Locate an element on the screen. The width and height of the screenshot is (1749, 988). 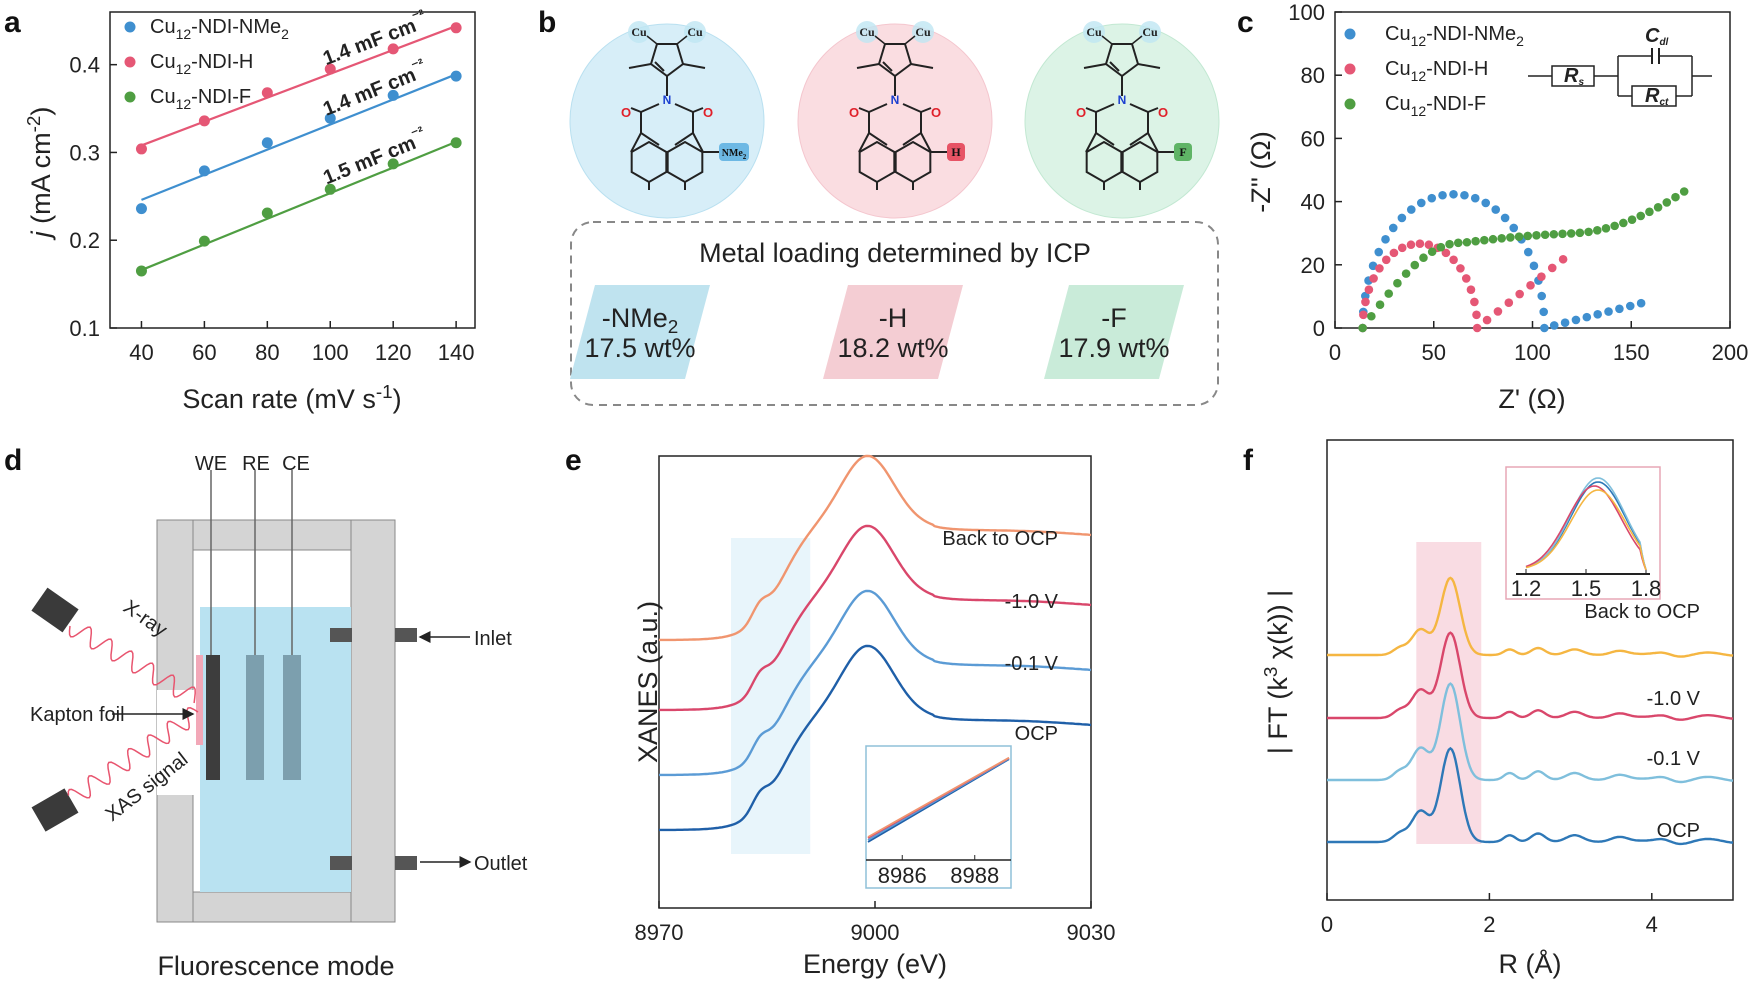
label-outlet: Outlet is located at coordinates (501, 864).